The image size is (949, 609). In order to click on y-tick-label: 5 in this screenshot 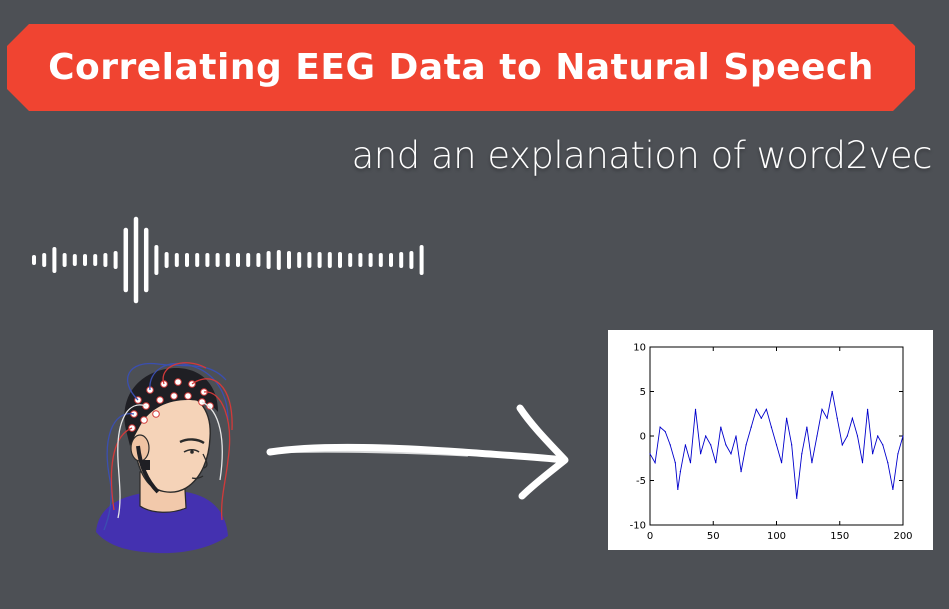, I will do `click(643, 392)`.